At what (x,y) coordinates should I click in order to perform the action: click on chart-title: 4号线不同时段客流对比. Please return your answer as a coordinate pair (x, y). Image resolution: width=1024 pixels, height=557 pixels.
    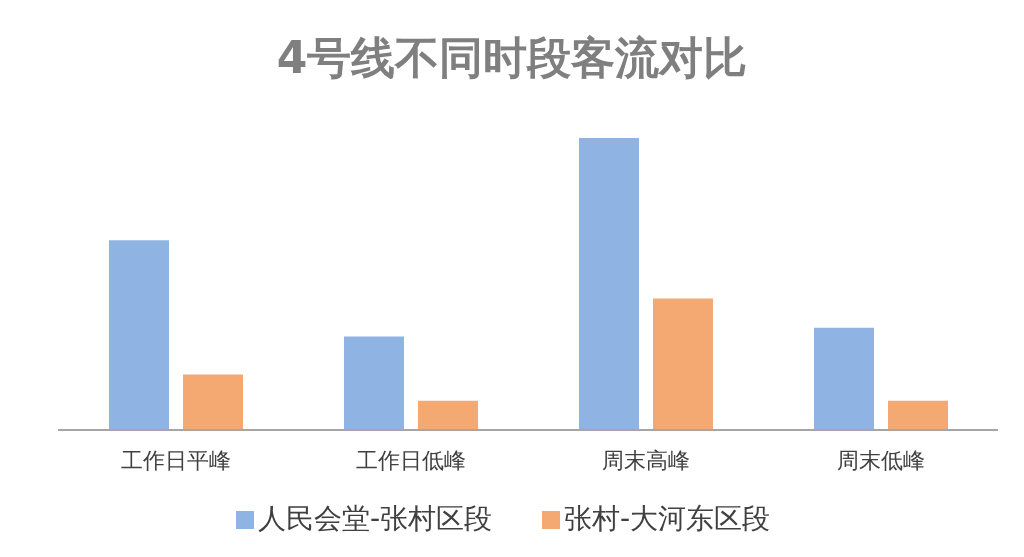
    Looking at the image, I should click on (512, 58).